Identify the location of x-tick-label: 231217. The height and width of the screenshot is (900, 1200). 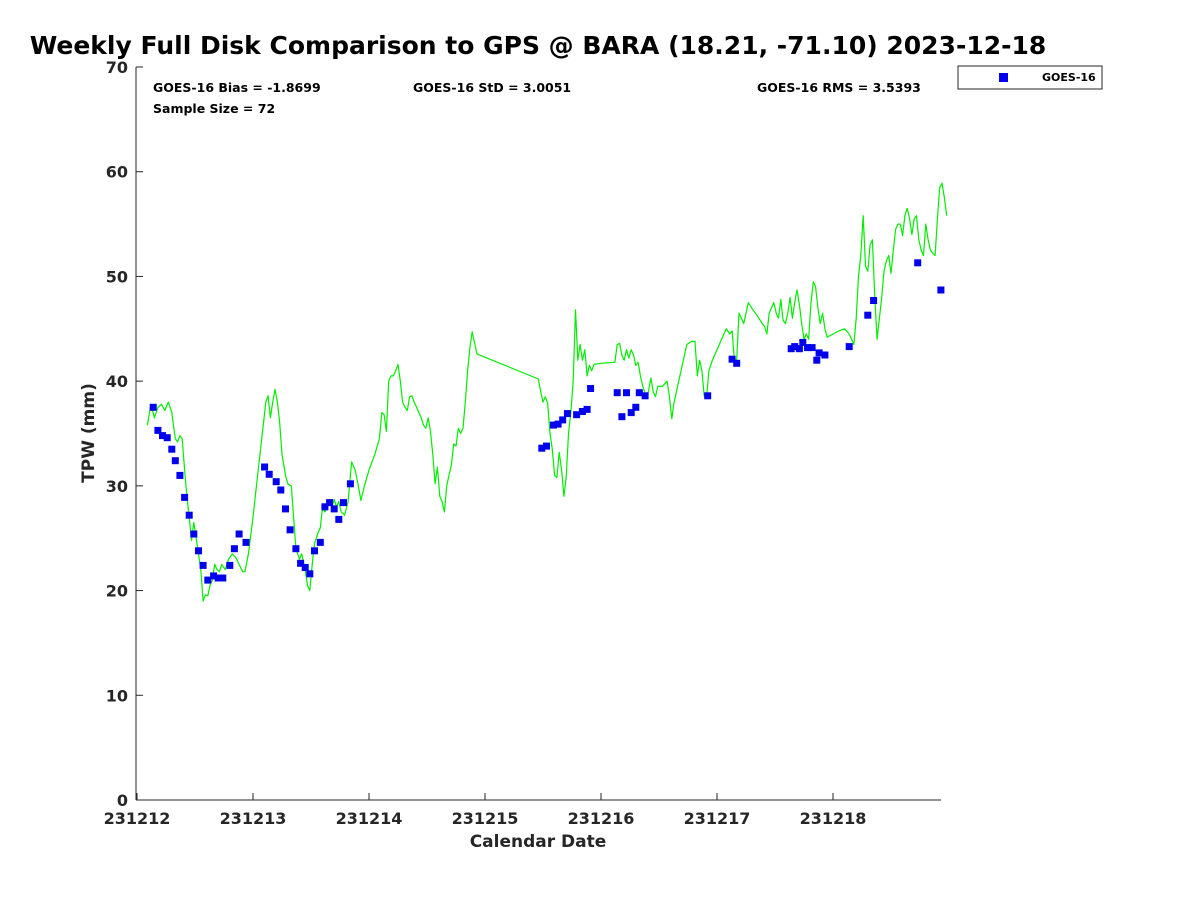
(717, 818).